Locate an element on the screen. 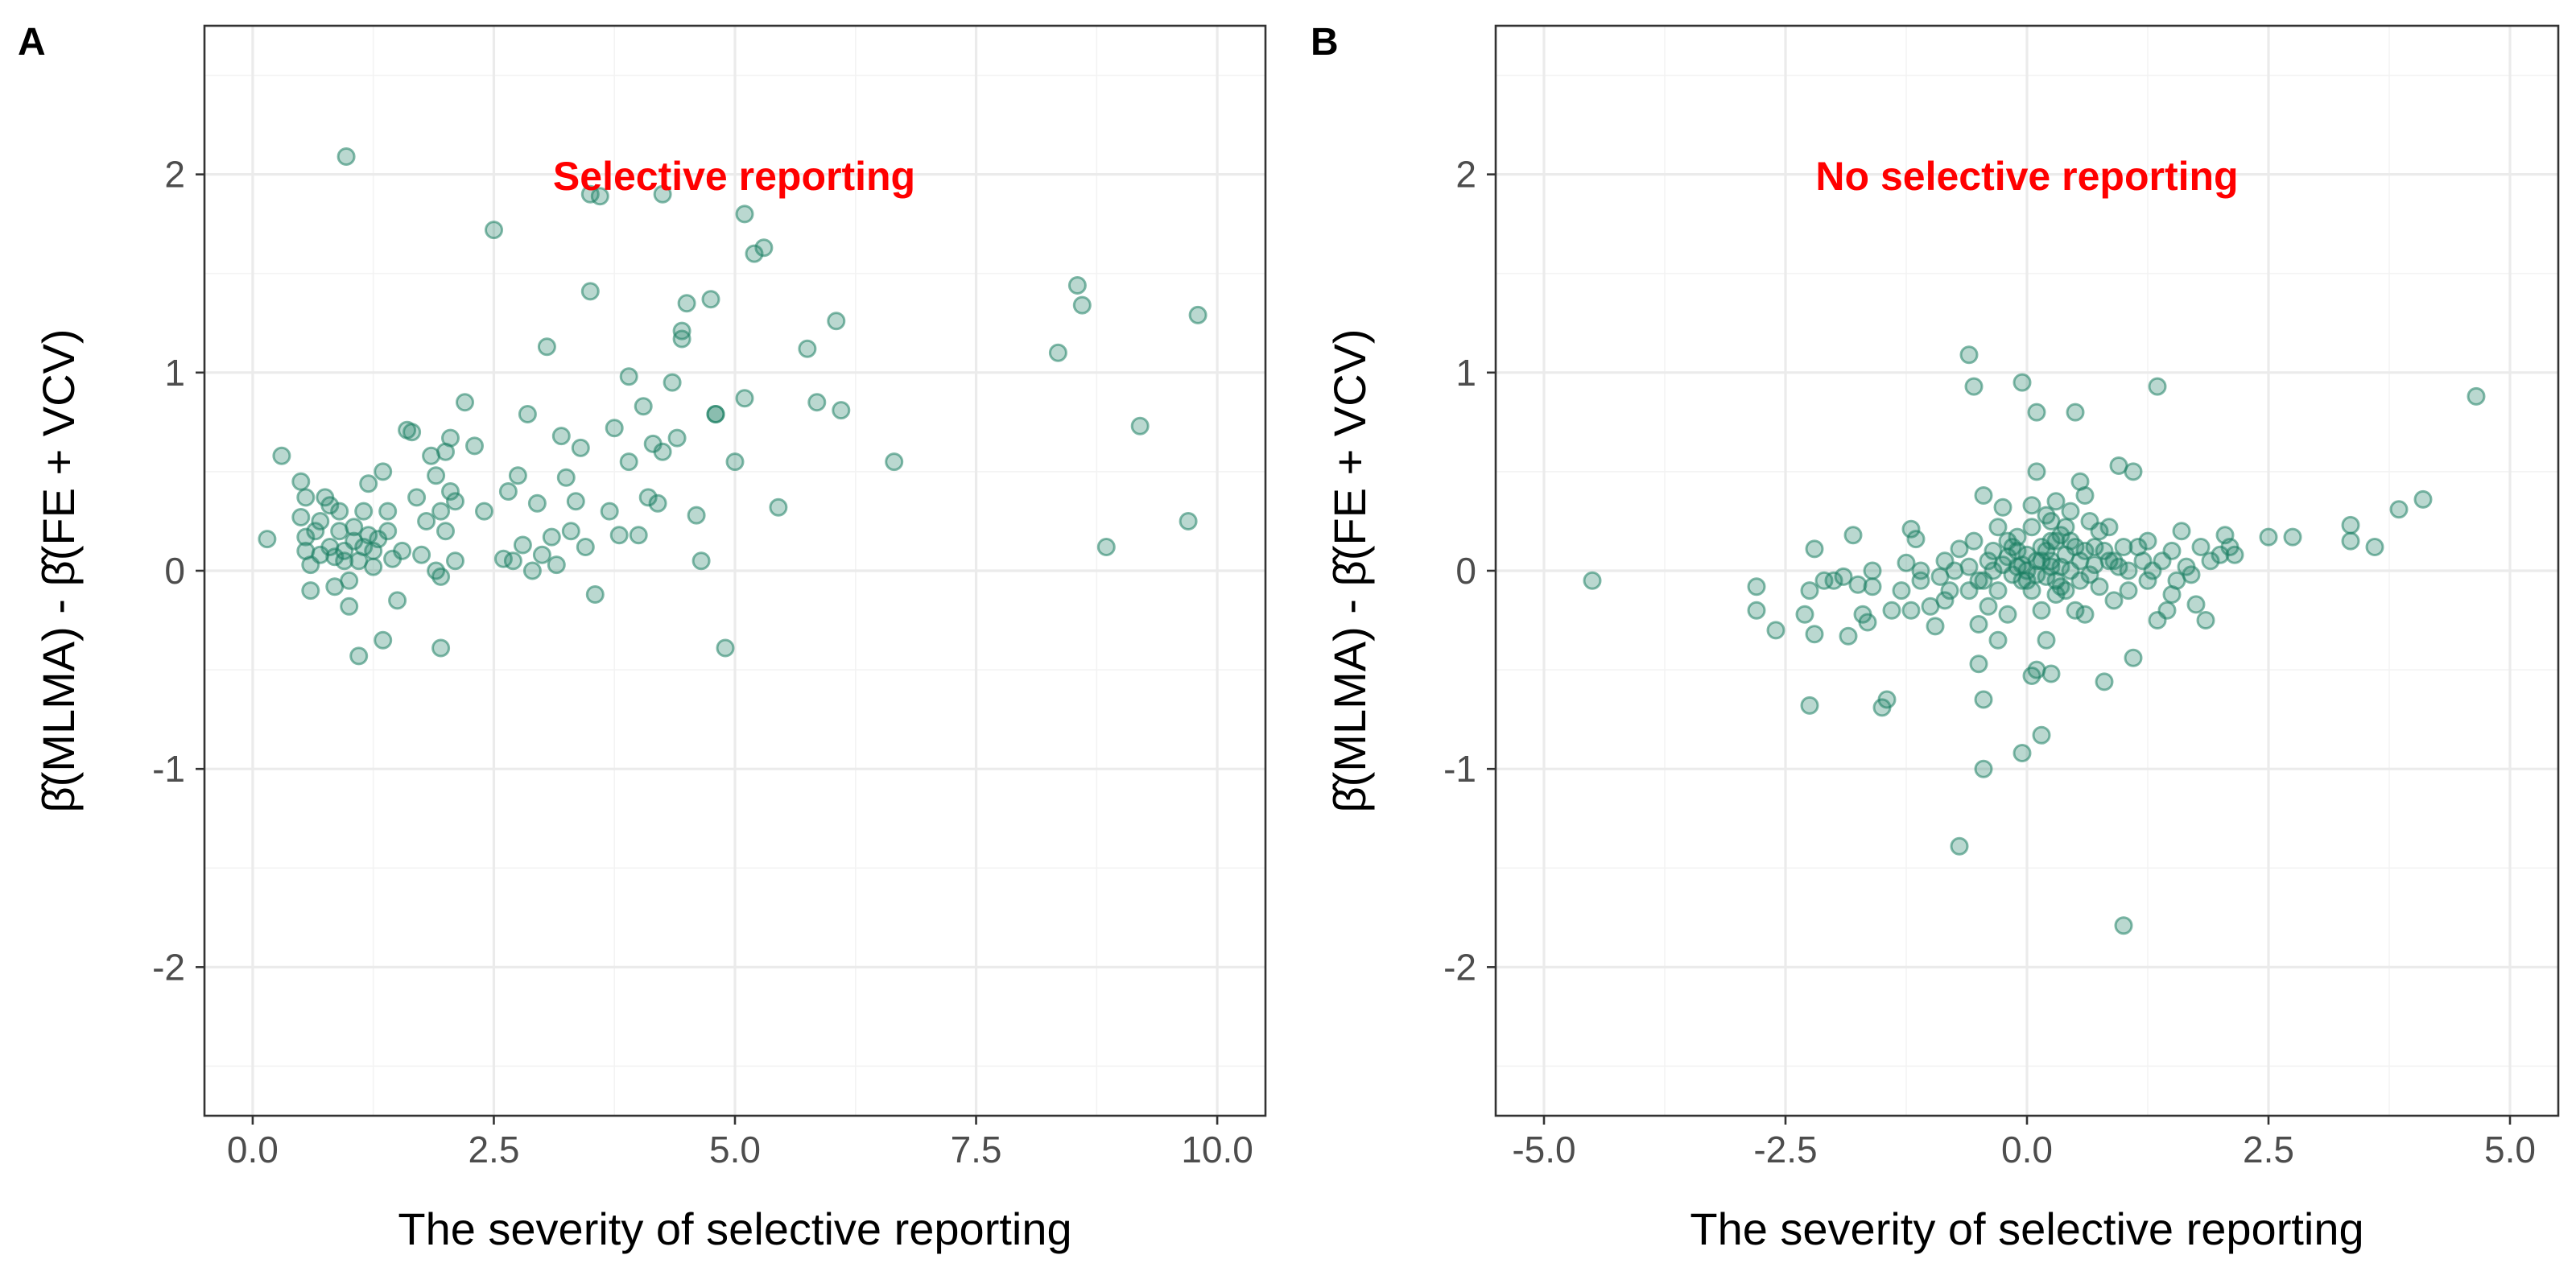 Image resolution: width=2576 pixels, height=1288 pixels. panel-b-x-axis-label: The severity of selective reporting is located at coordinates (2026, 1228).